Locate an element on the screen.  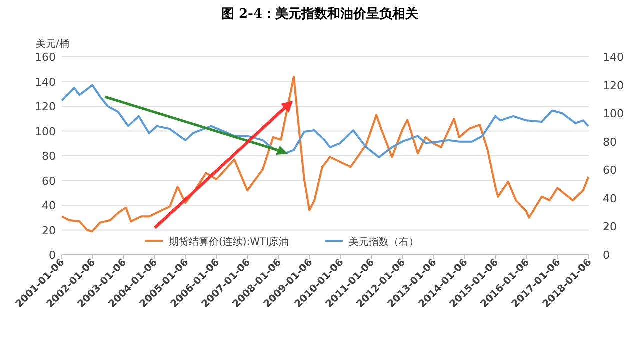
y-tick-label: 80 is located at coordinates (49, 156).